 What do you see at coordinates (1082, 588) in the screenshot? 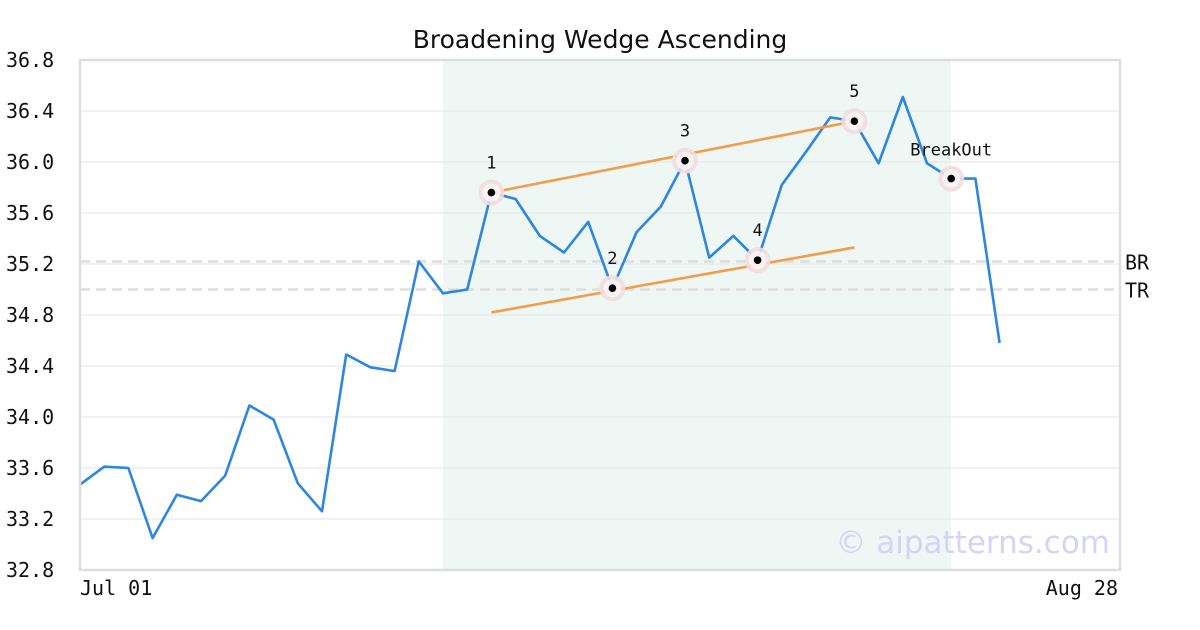
I see `x-tick-label: Aug 28` at bounding box center [1082, 588].